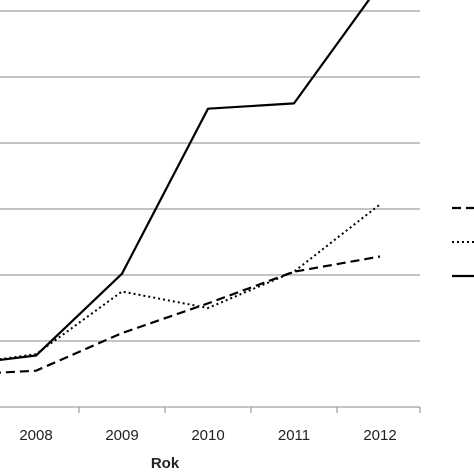  I want to click on x-tick-label: 2010, so click(207, 435).